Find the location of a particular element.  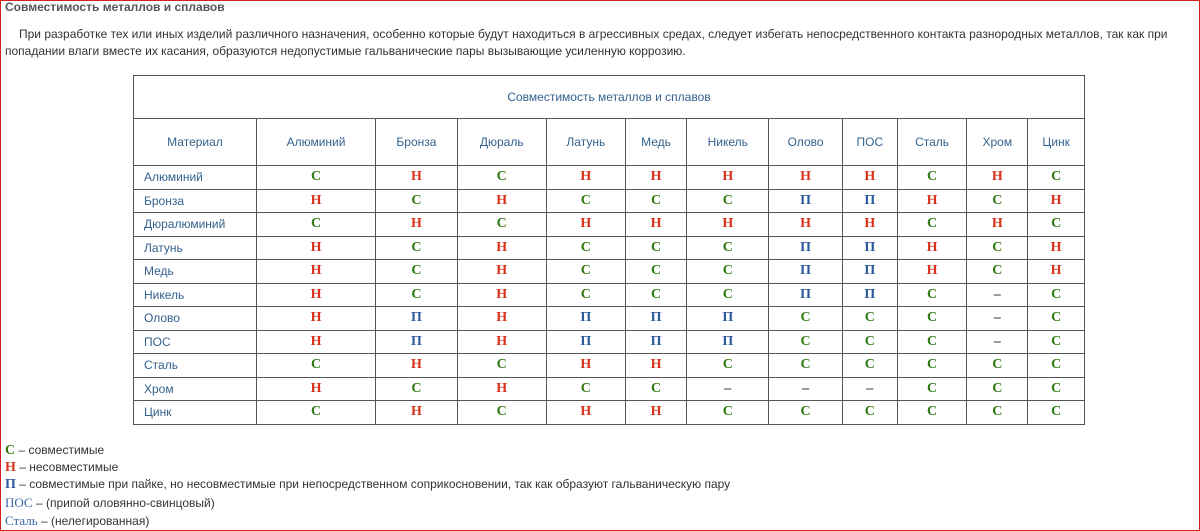

table-row: Никель Н С Н С С С П П С – С is located at coordinates (609, 294).